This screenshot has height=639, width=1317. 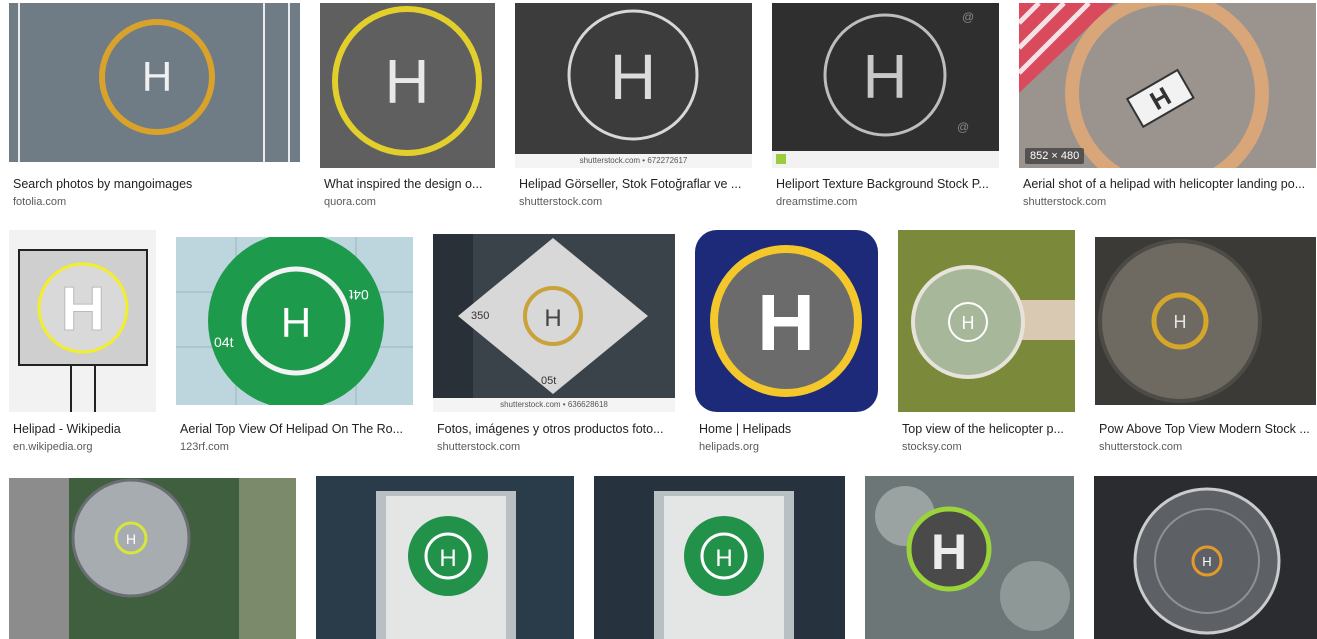 I want to click on result-source-7: 123rf.com, so click(x=204, y=447).